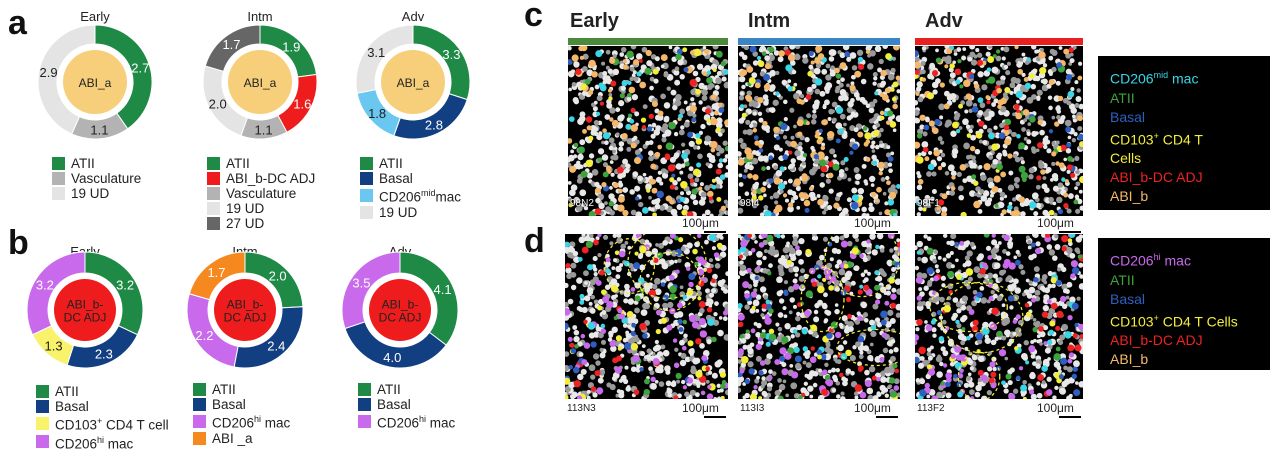 The image size is (1280, 451). Describe the element at coordinates (999, 41) in the screenshot. I see `column-bar-adv` at that location.